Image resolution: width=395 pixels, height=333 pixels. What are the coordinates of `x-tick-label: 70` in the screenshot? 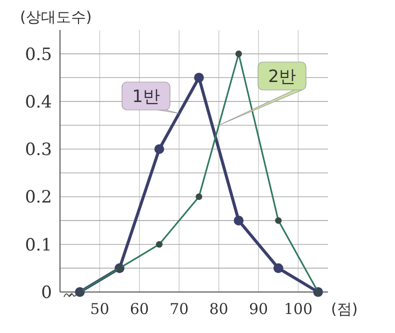 It's located at (179, 309).